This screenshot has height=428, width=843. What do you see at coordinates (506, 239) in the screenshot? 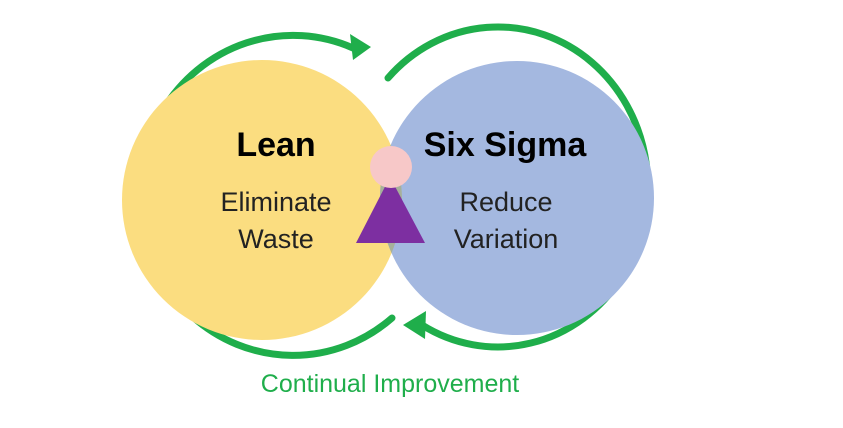
I see `six-sigma-line-2: Variation` at bounding box center [506, 239].